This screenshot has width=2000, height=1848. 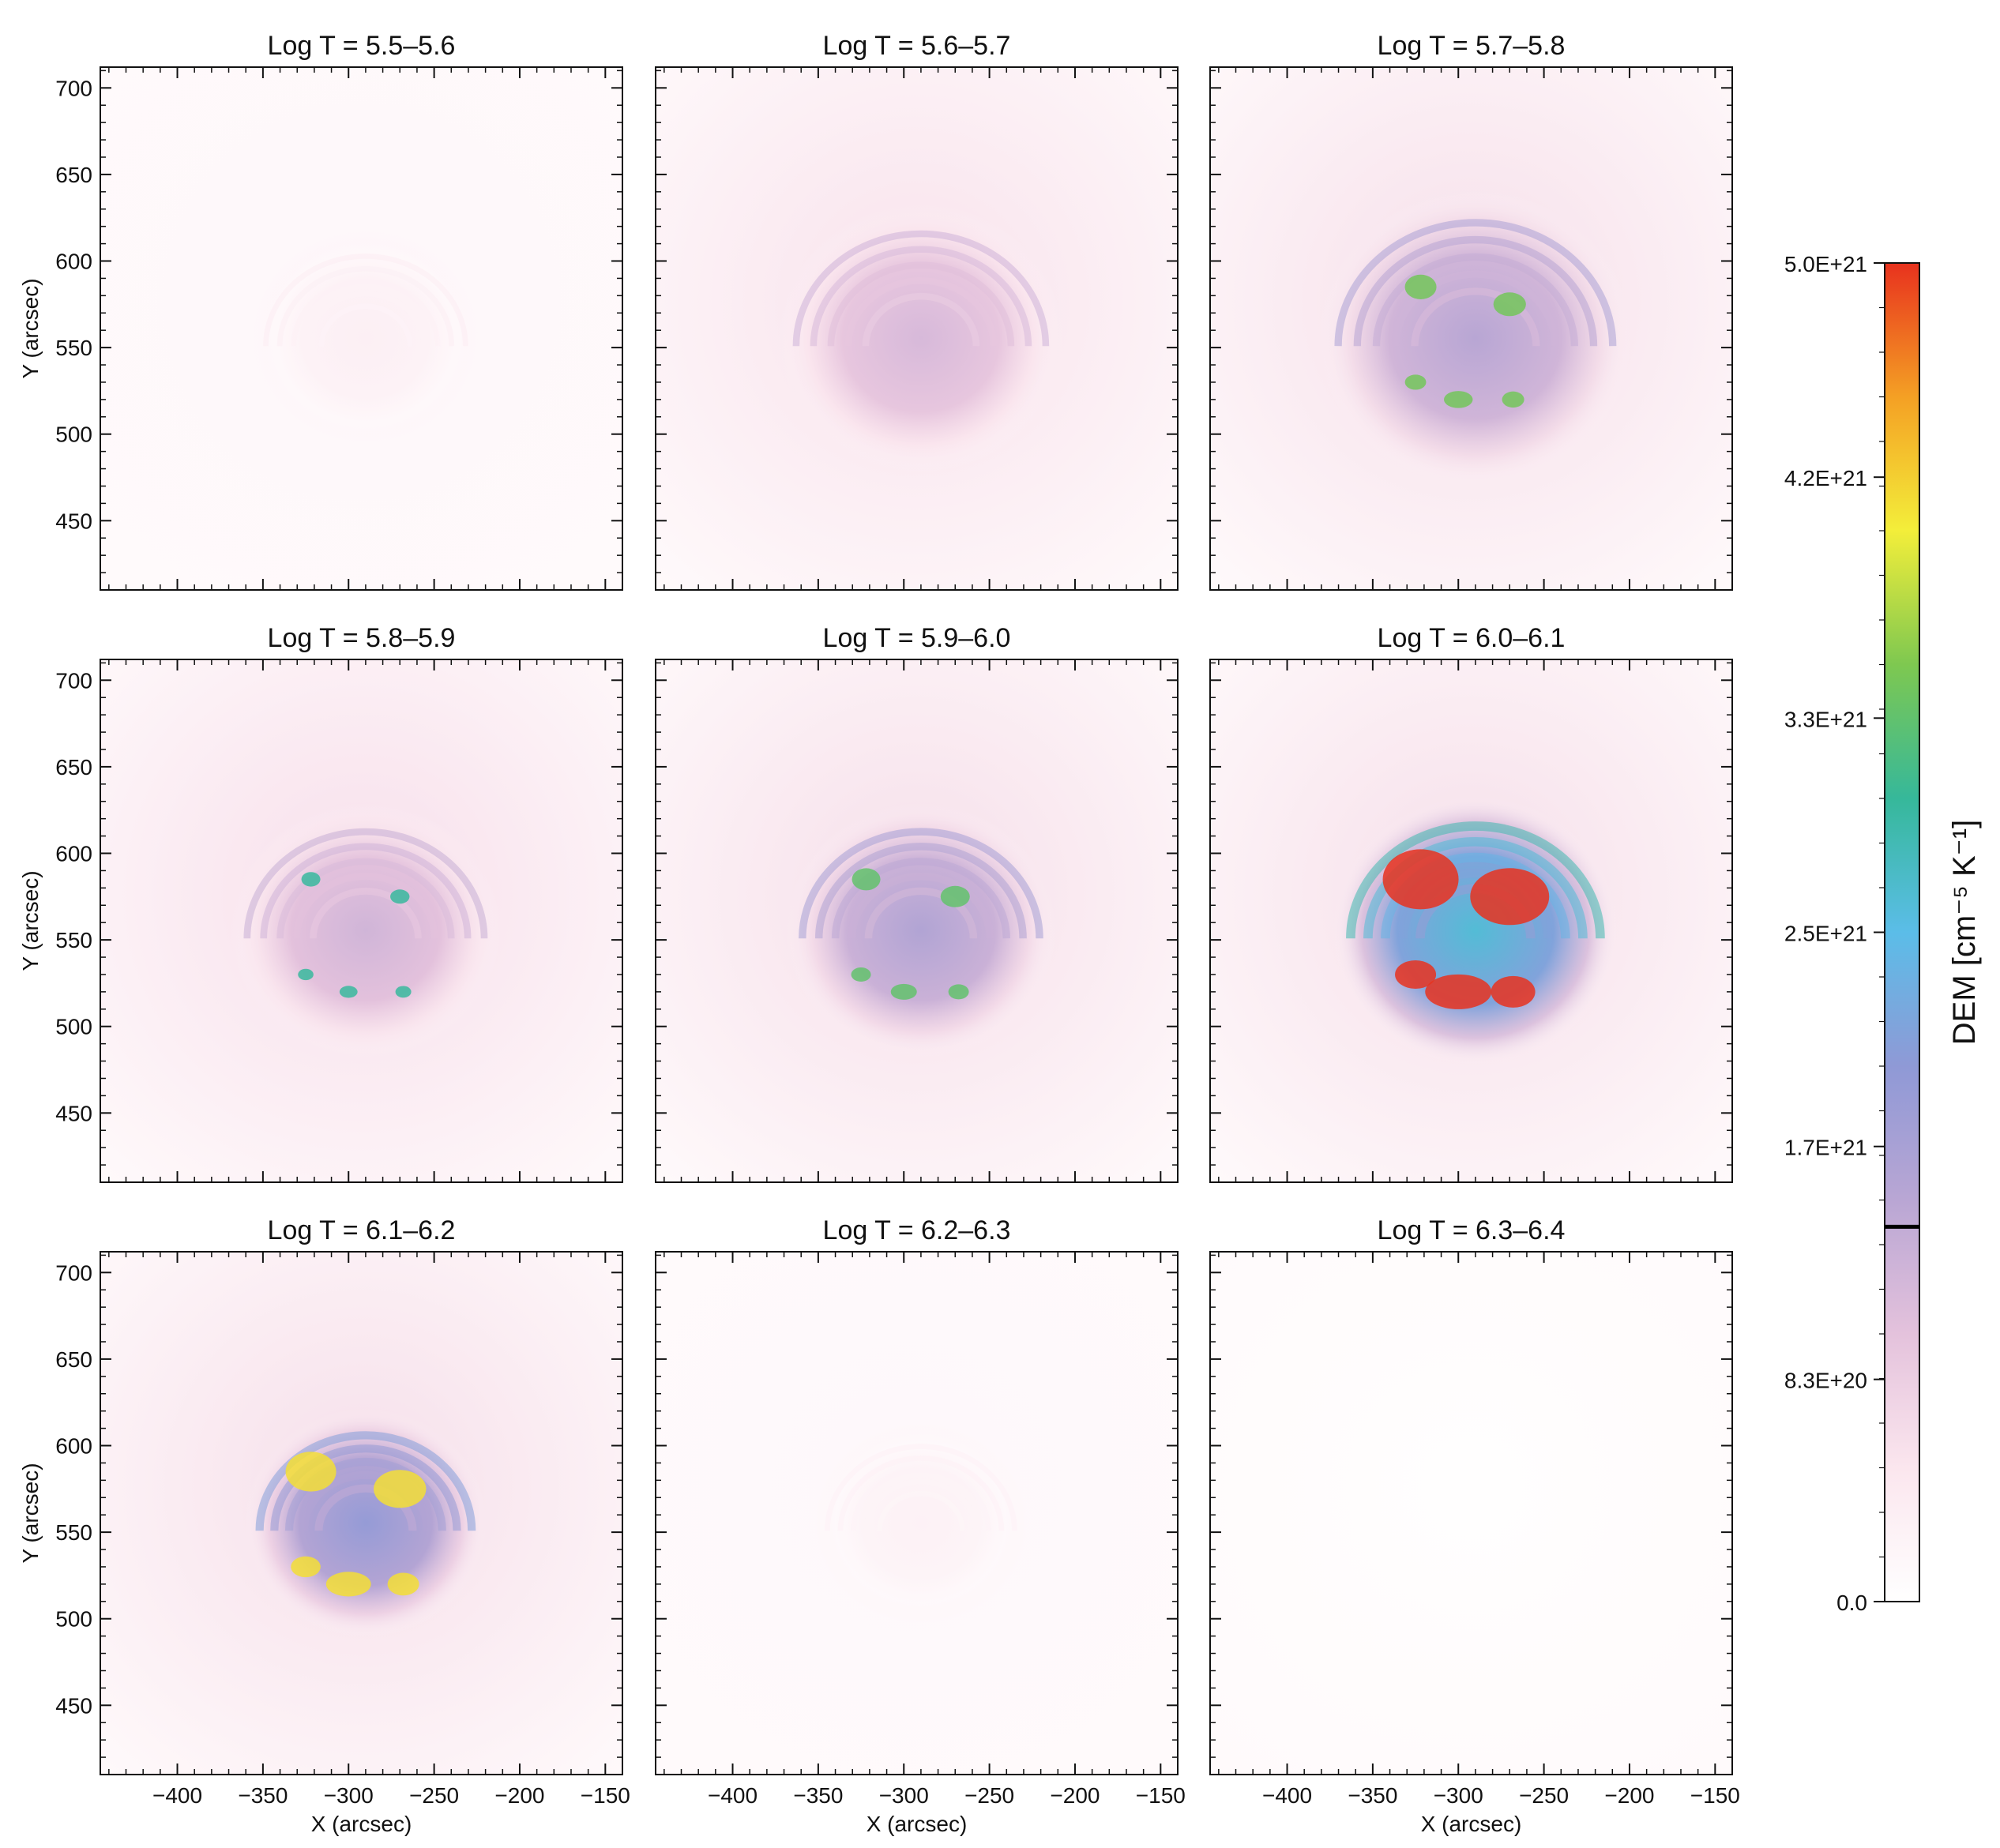 What do you see at coordinates (434, 1795) in the screenshot?
I see `x-tick-label: −250` at bounding box center [434, 1795].